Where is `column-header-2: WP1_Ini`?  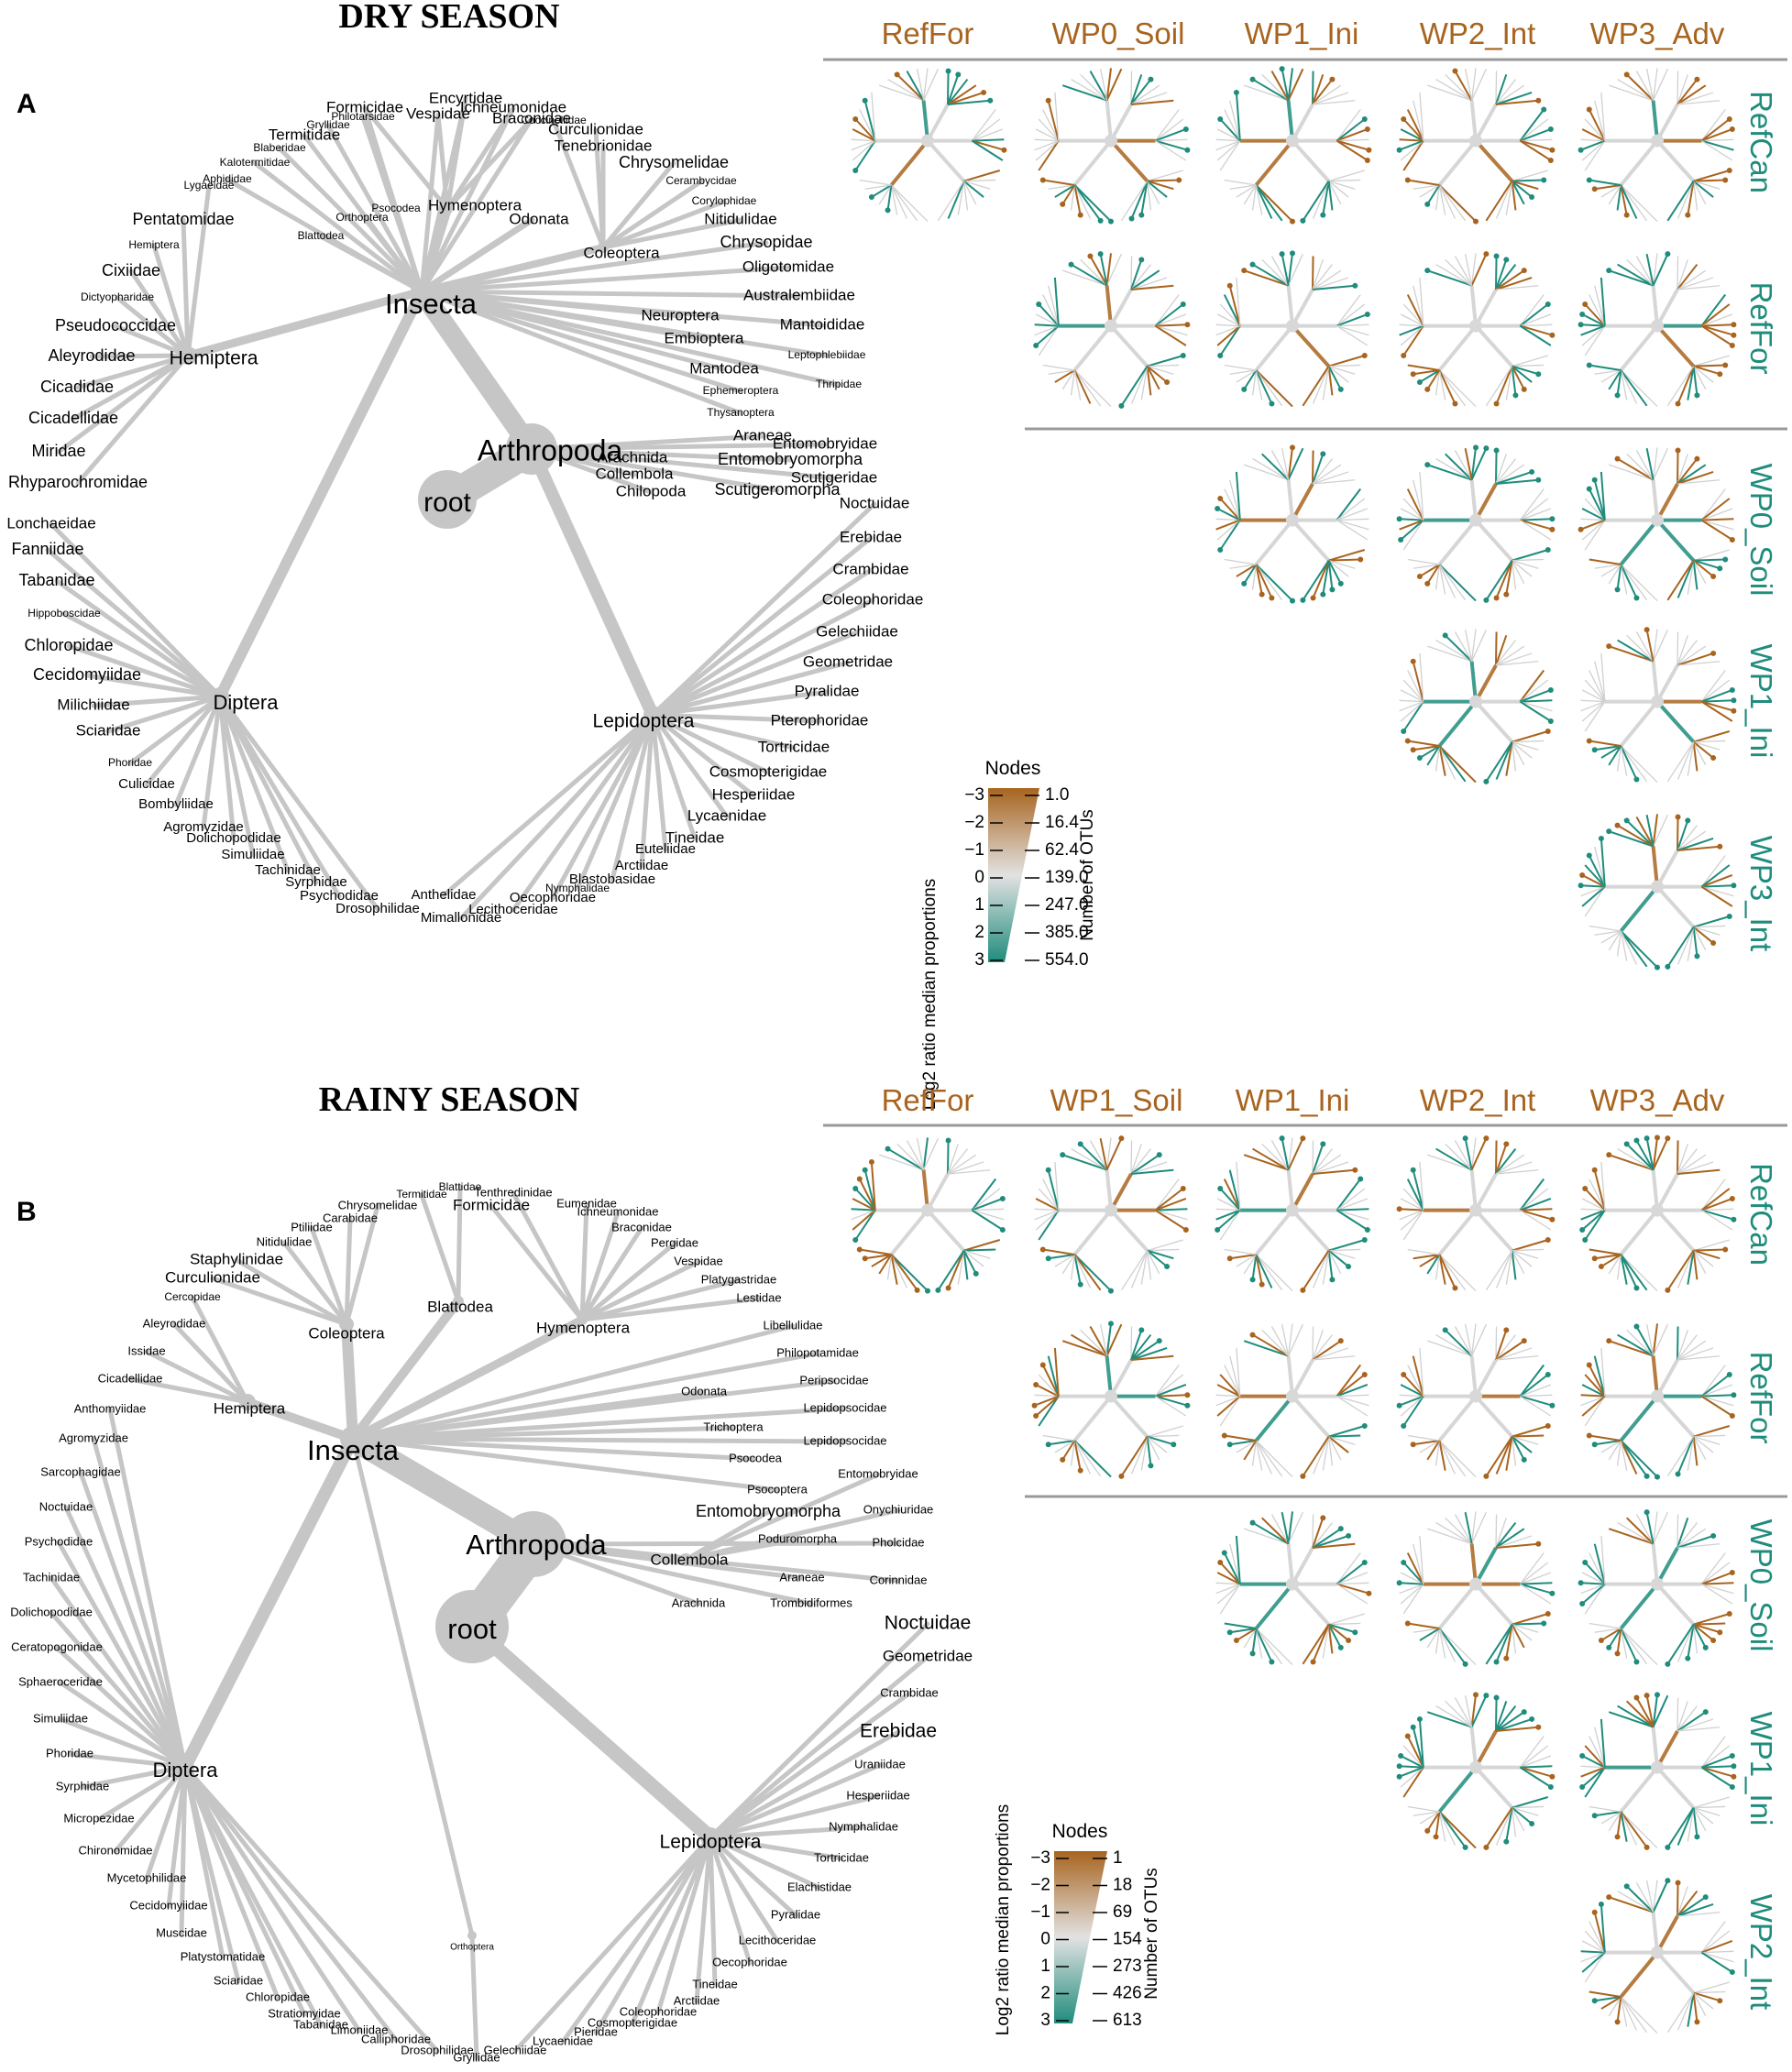
column-header-2: WP1_Ini is located at coordinates (1293, 1100).